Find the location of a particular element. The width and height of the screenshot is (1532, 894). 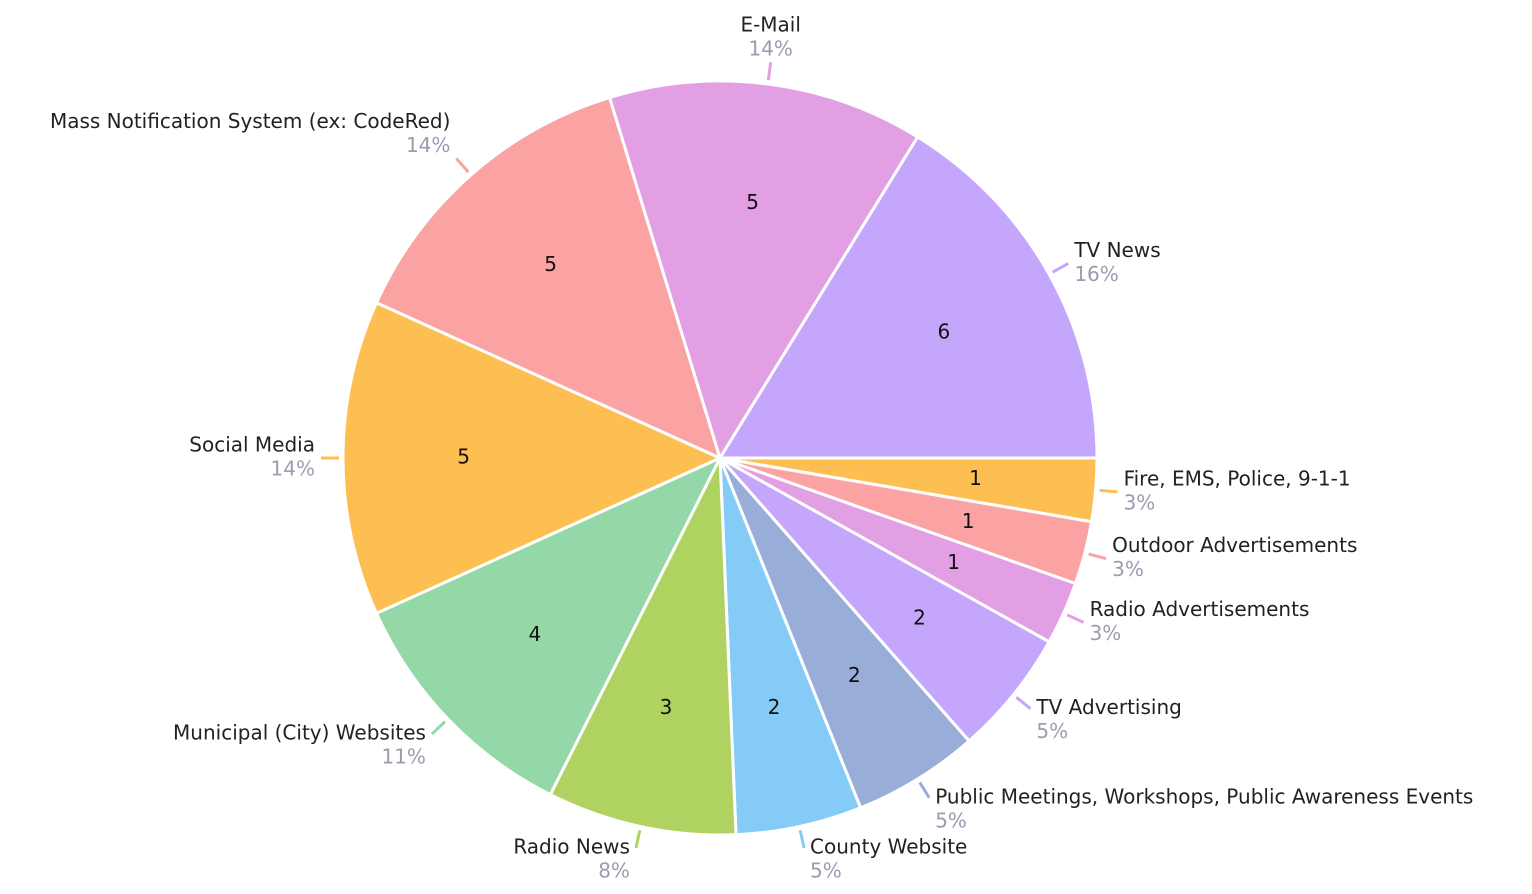

slice-value-label: 3 is located at coordinates (666, 707).